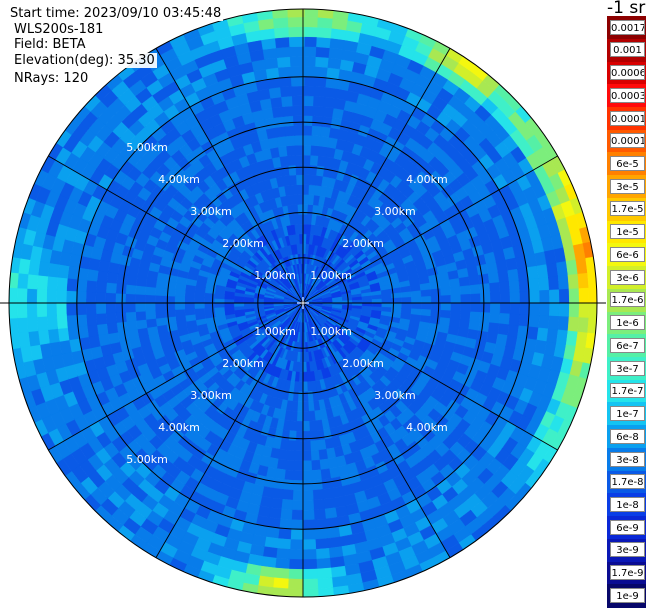  I want to click on colorbar-tick-label: 0.0006, so click(627, 73).